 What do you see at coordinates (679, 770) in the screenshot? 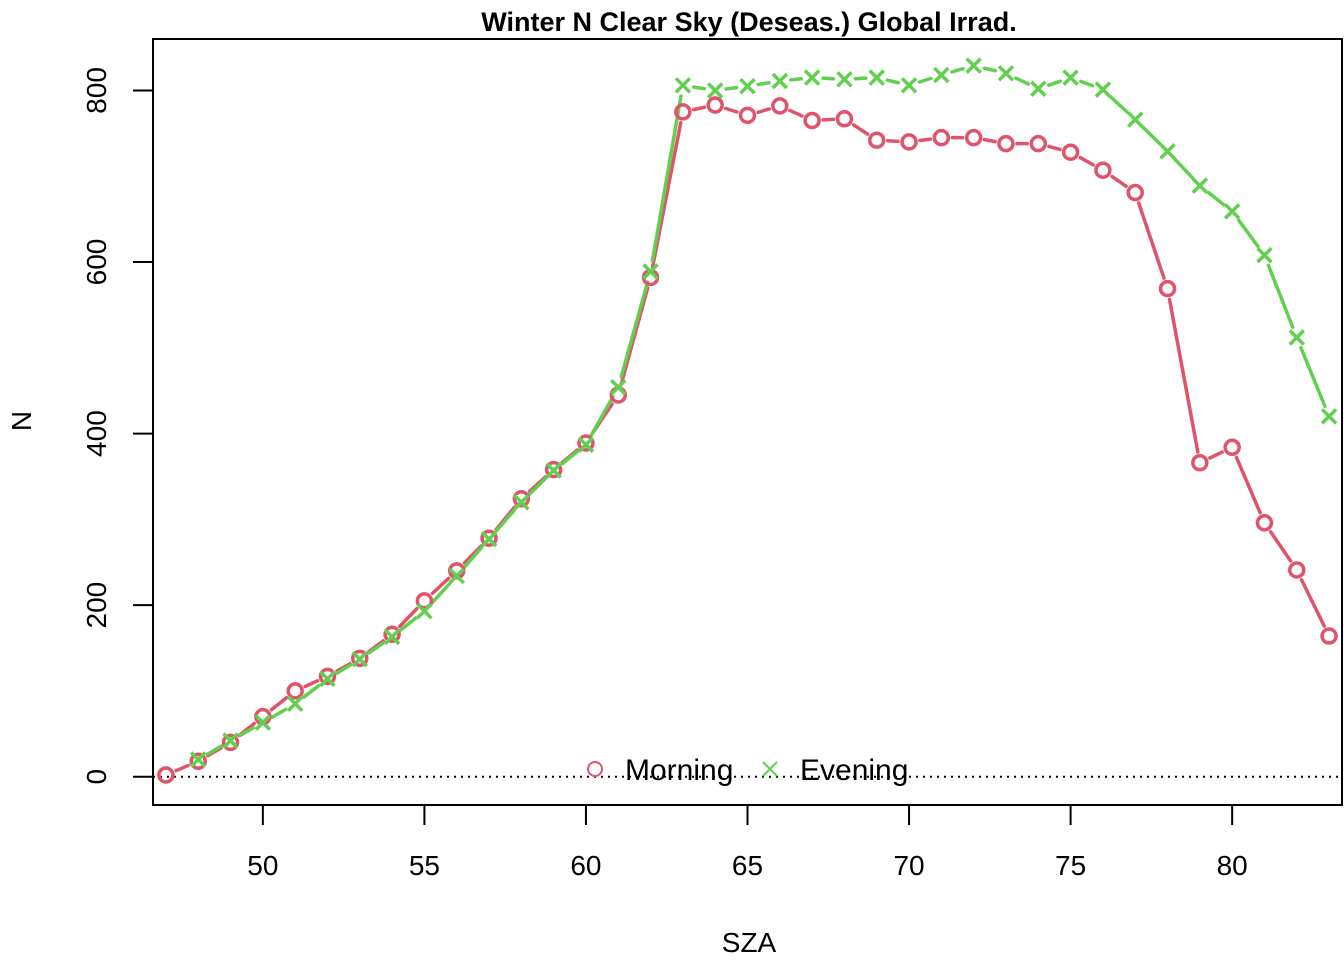
I see `legend-label: Morning` at bounding box center [679, 770].